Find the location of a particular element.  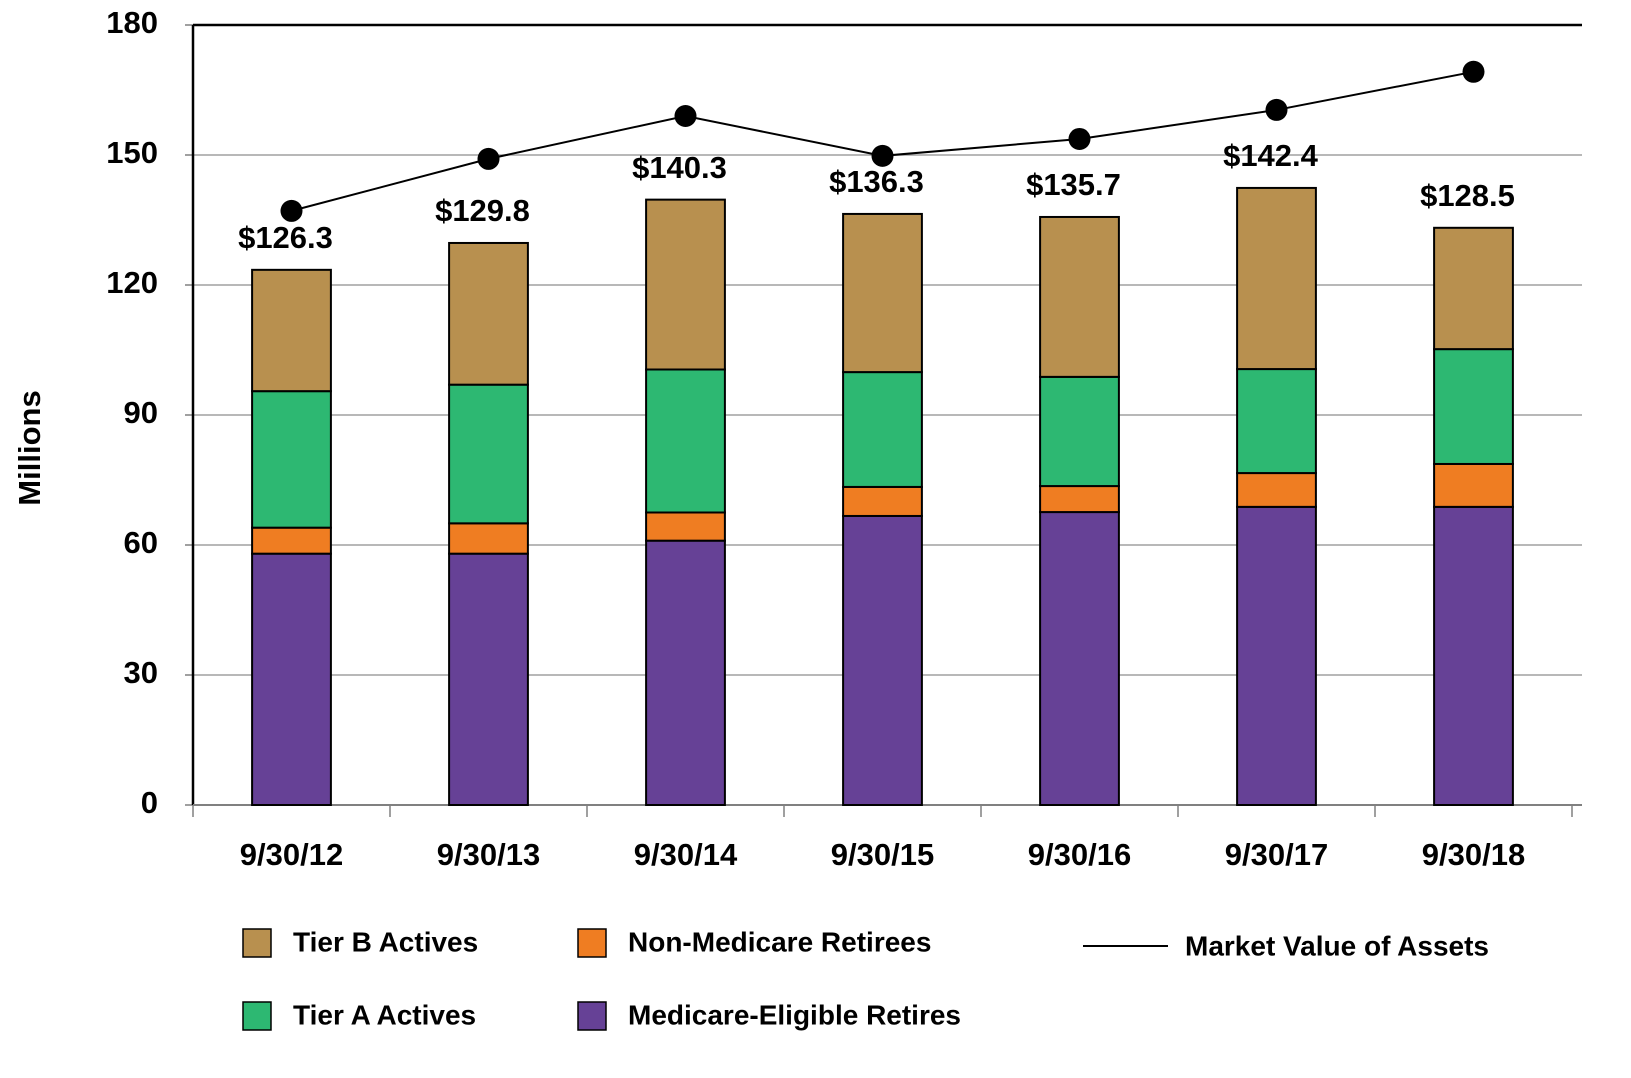

y-tick-label: 30 is located at coordinates (141, 672).